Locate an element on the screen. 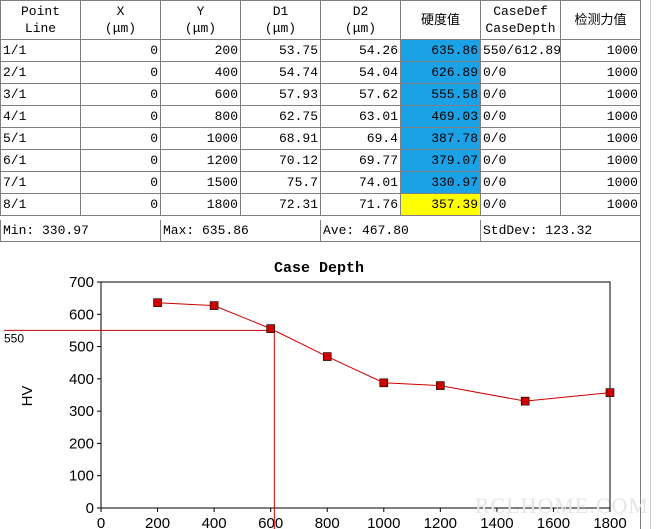  panel-divider is located at coordinates (640, 264).